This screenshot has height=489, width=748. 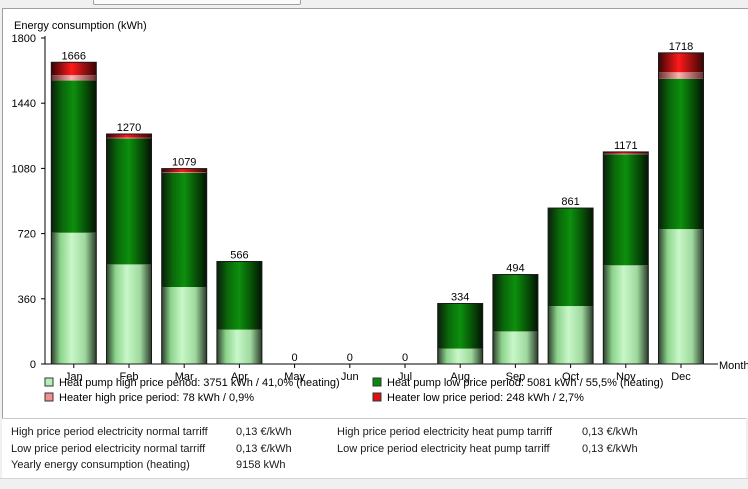 What do you see at coordinates (24, 169) in the screenshot?
I see `y-tick-label: 1080` at bounding box center [24, 169].